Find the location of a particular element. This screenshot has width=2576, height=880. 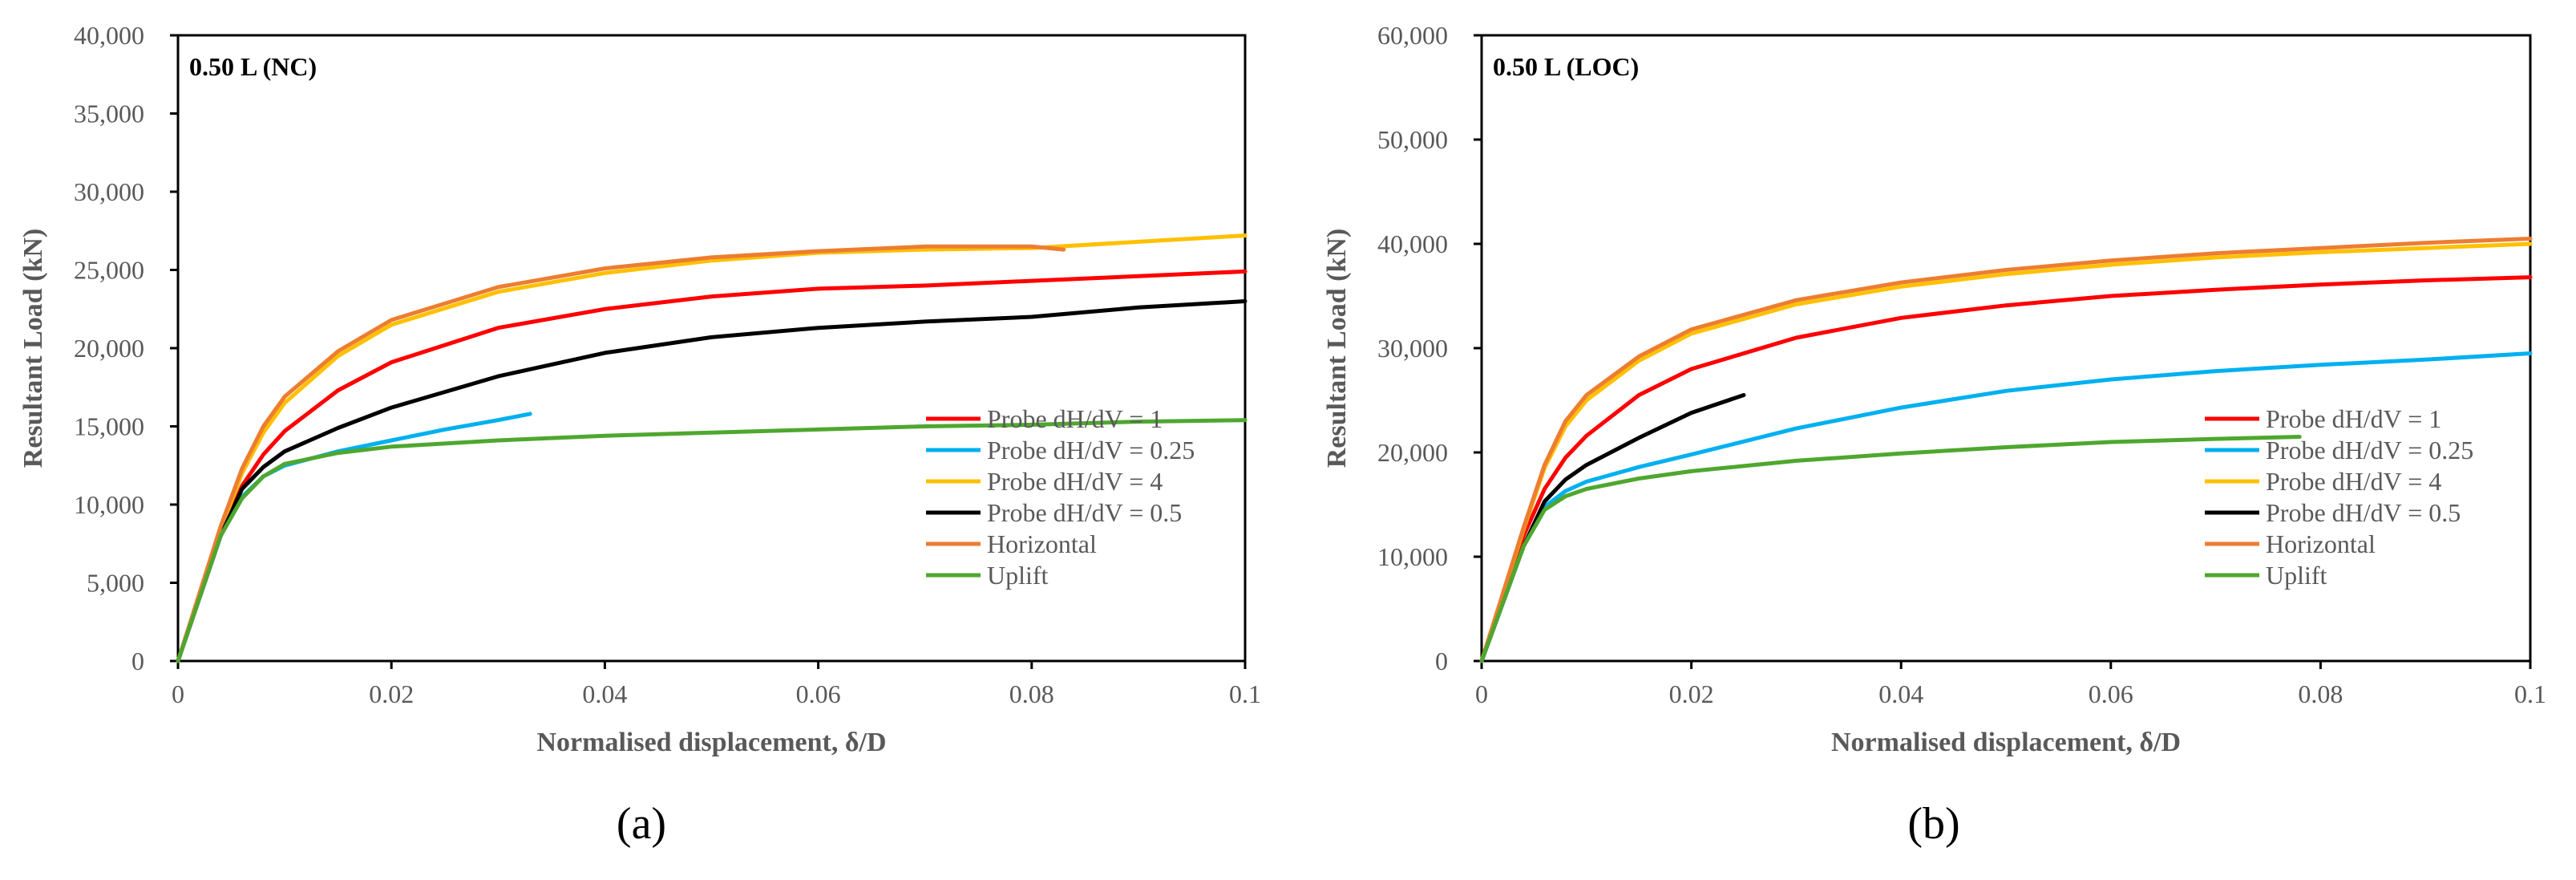

panel-caption: (b) is located at coordinates (1933, 824).